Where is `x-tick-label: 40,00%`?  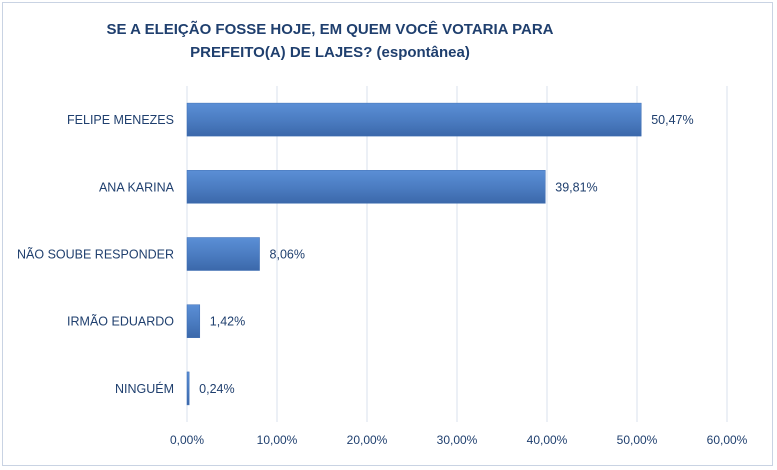 x-tick-label: 40,00% is located at coordinates (547, 440).